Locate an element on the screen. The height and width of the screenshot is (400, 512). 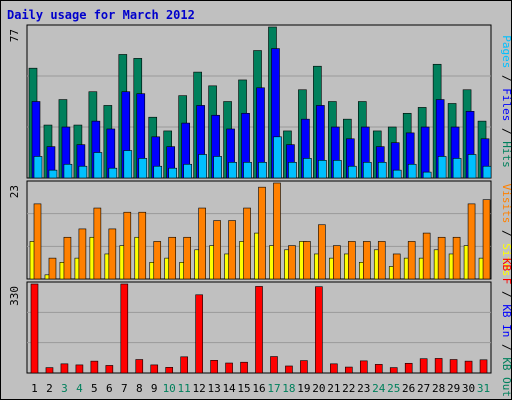
files-bar is located at coordinates (425, 152).